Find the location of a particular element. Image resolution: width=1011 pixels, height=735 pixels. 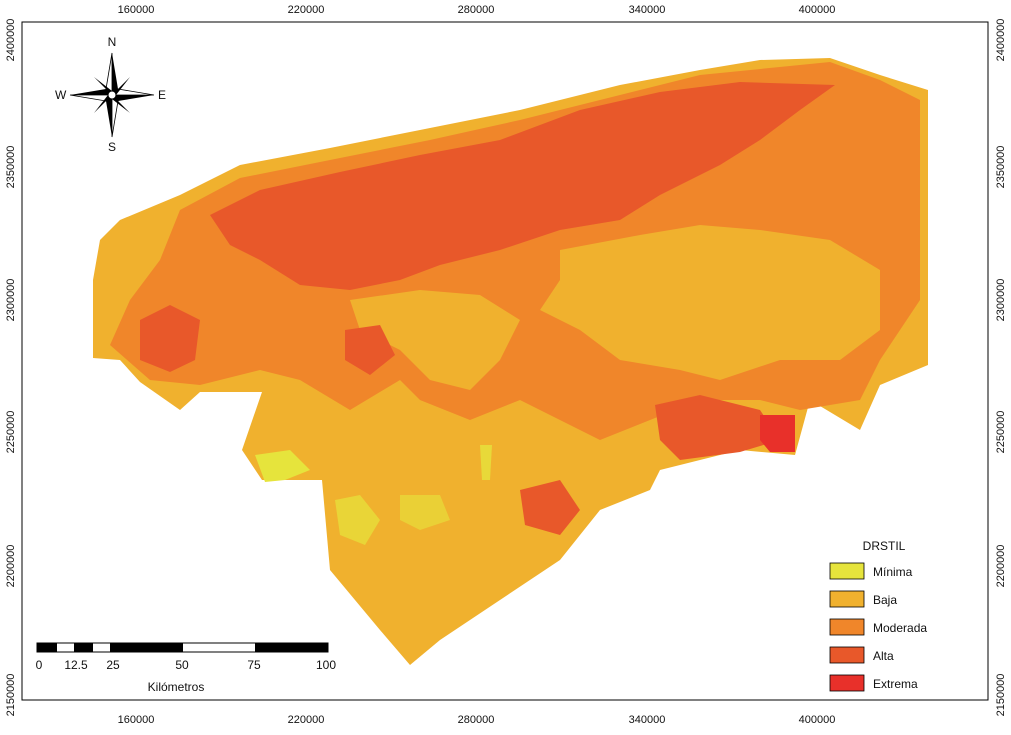

legend: DRSTIL Mínima Baja Moderada Alta Extrema is located at coordinates (878, 615).